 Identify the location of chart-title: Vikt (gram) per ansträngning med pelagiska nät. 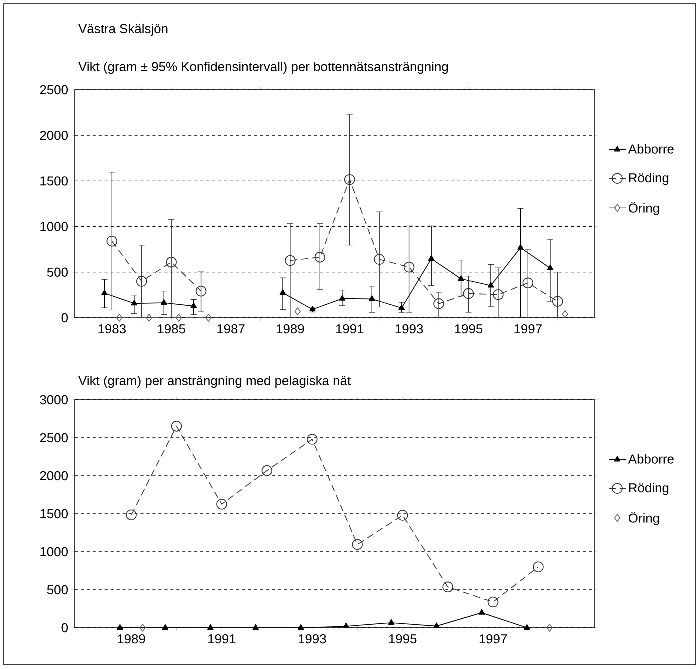
(214, 382).